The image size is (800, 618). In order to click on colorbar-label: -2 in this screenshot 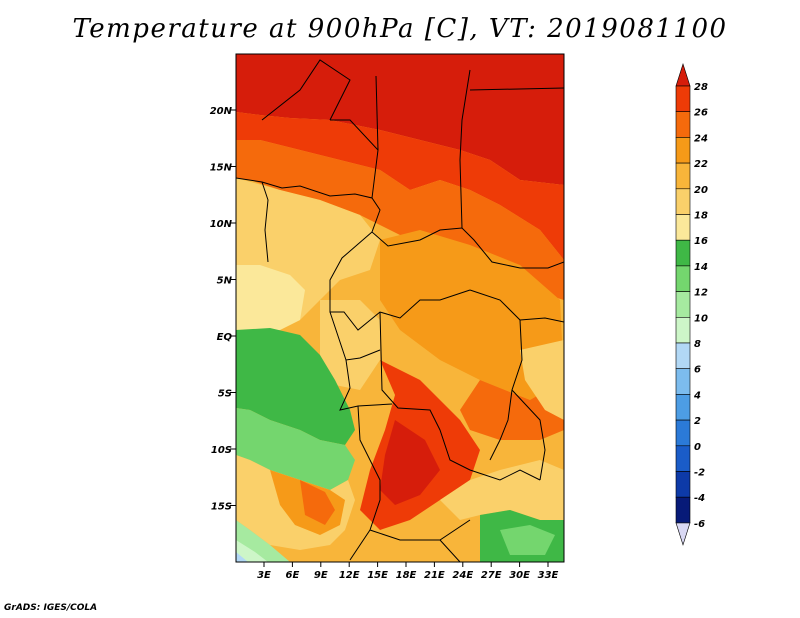, I will do `click(699, 473)`.